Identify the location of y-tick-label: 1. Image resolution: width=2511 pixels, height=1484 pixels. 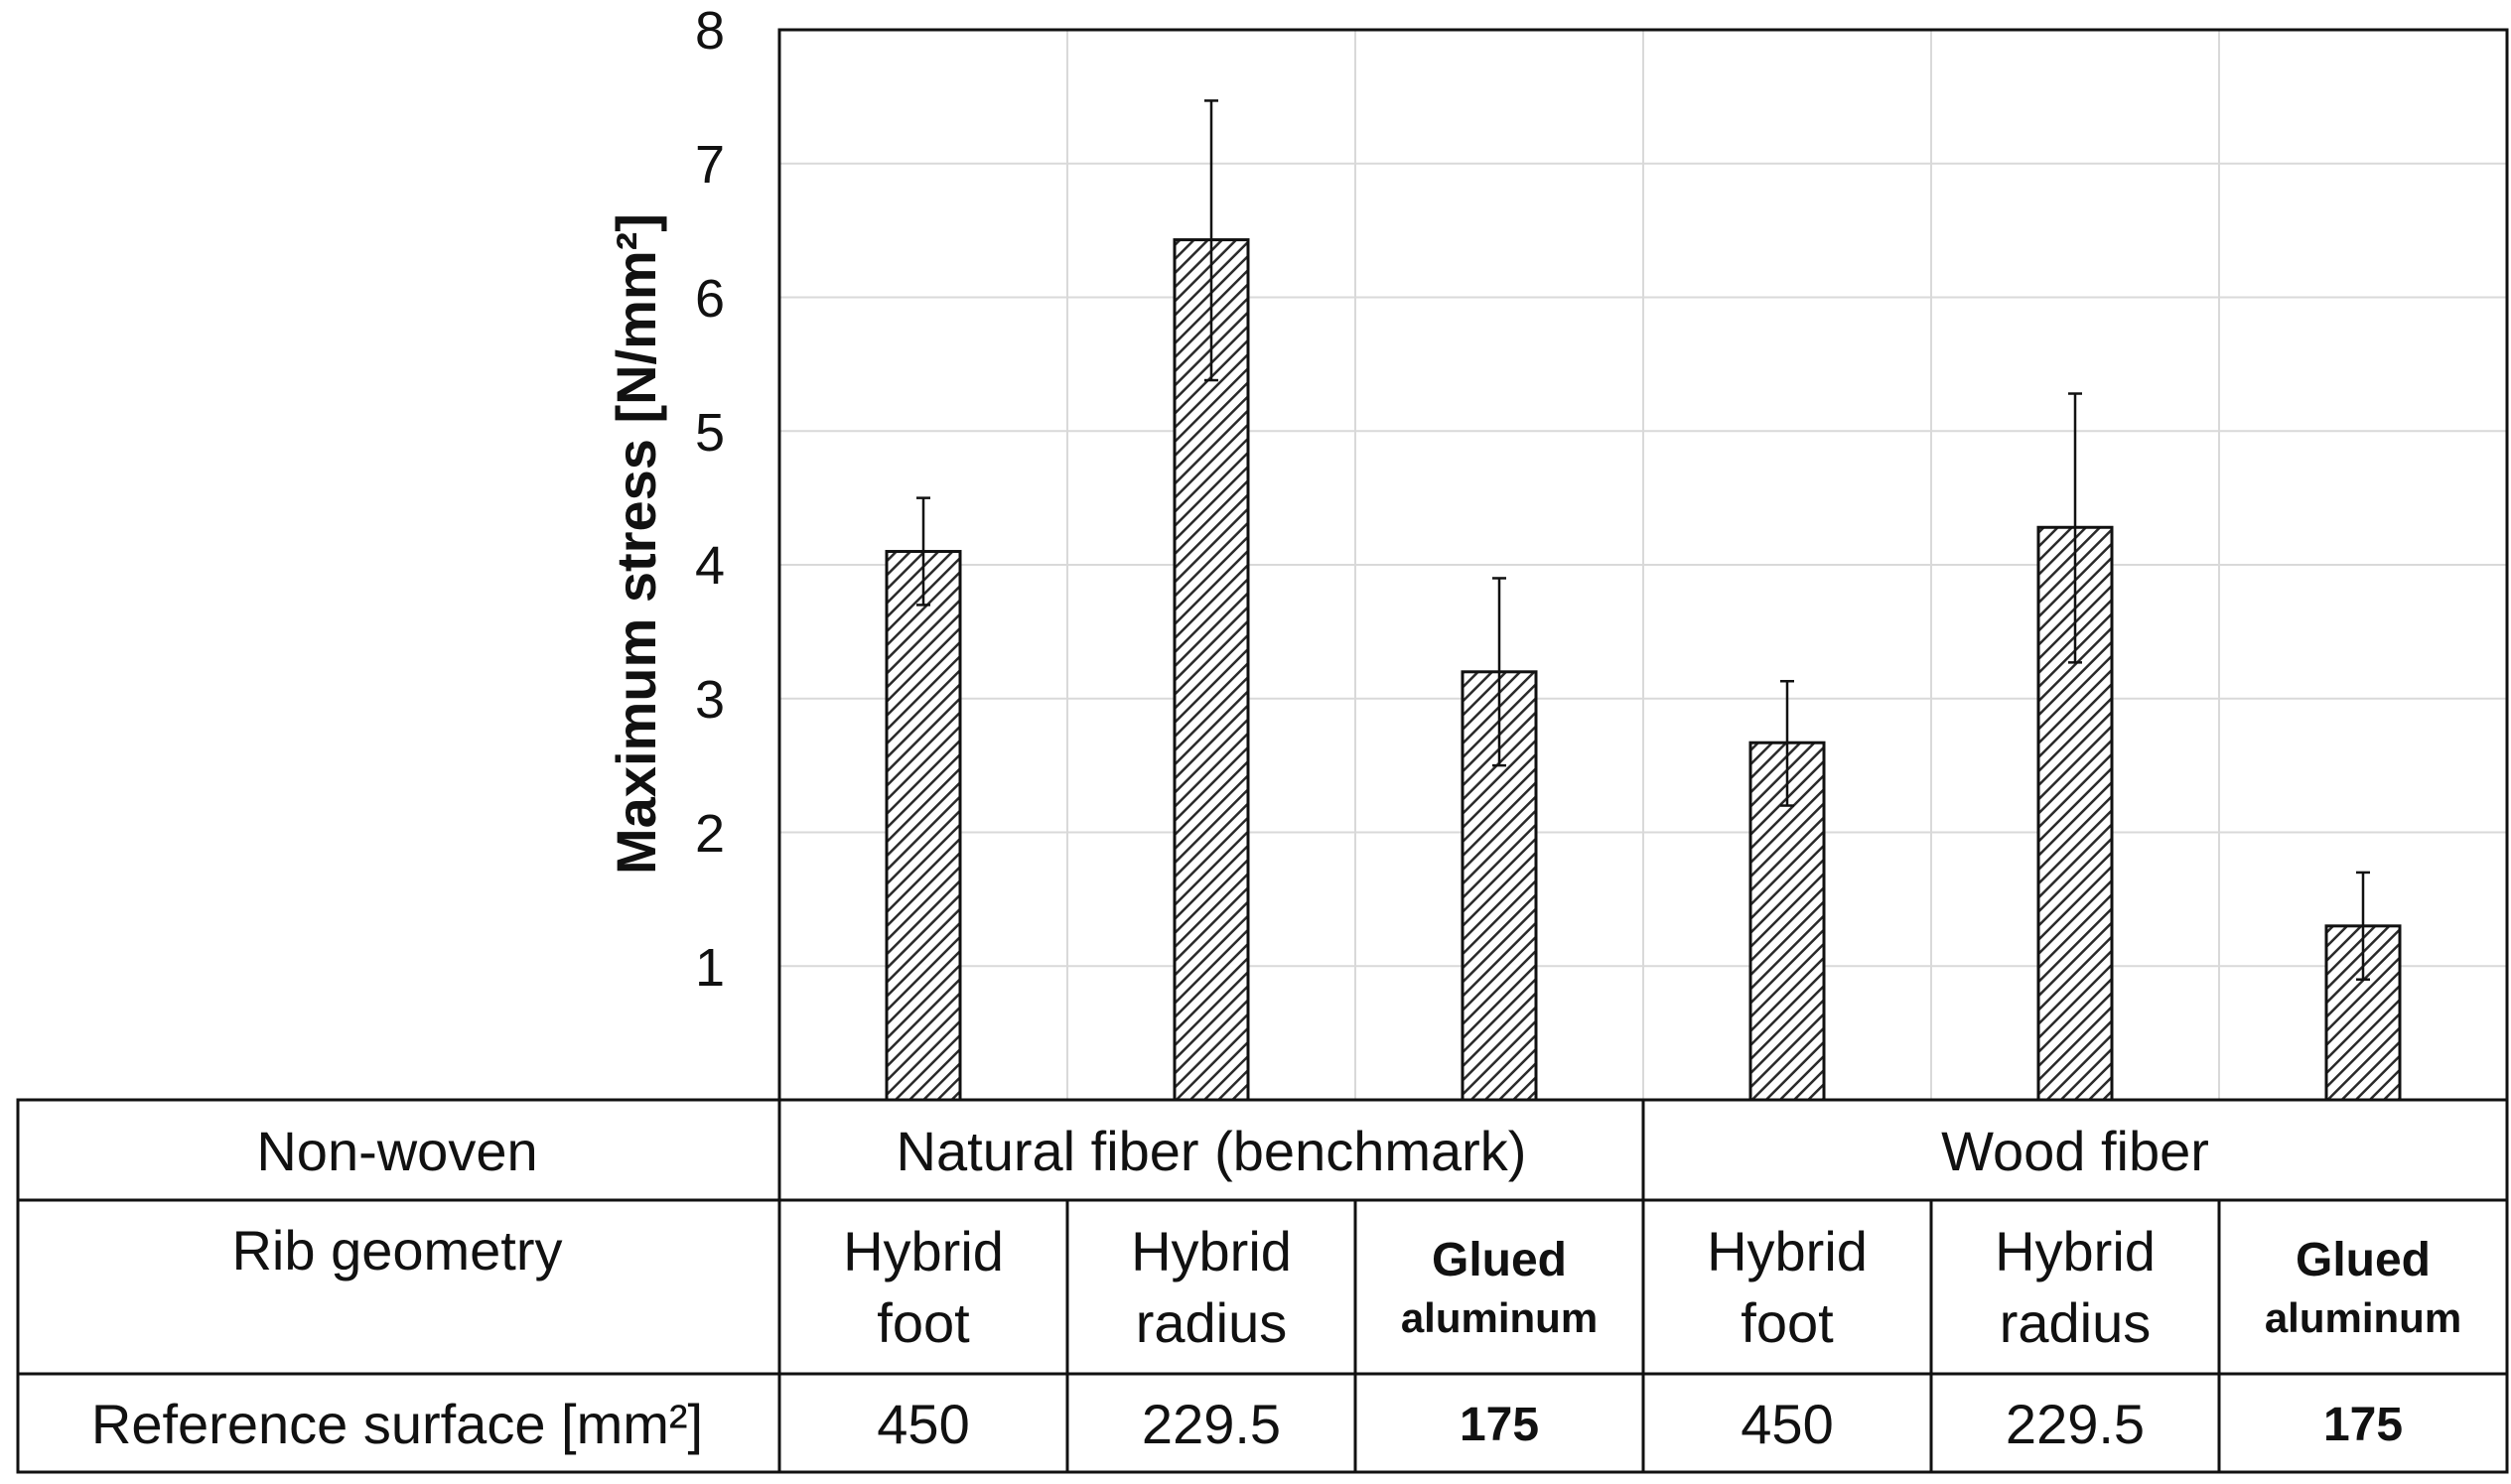
(710, 968).